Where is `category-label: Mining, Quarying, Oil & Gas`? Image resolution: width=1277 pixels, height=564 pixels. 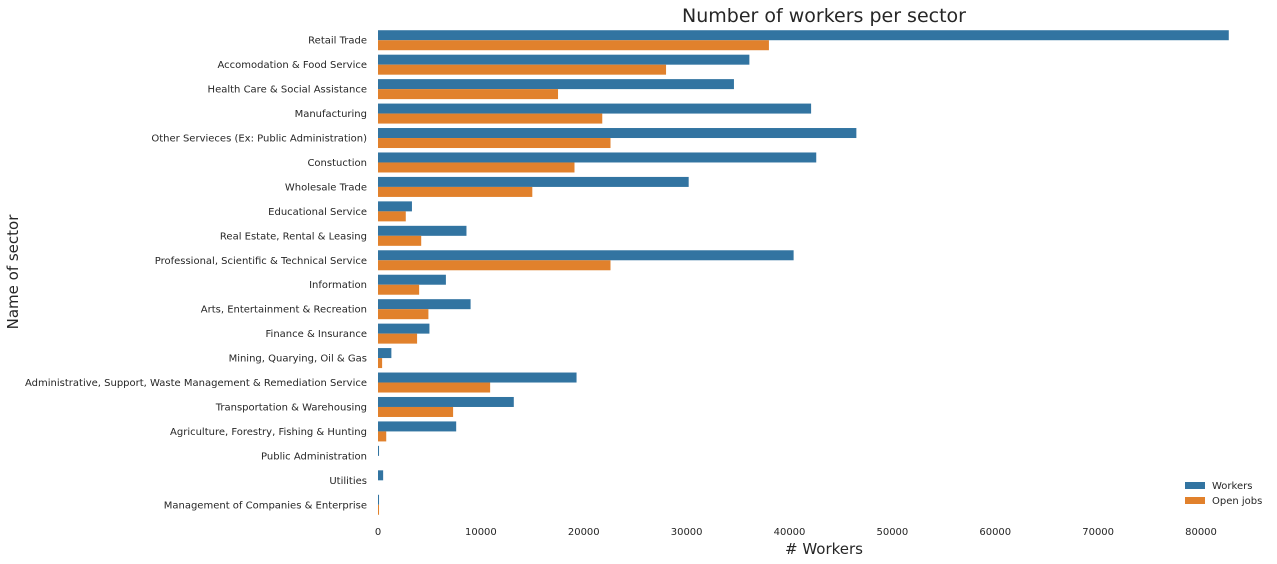 category-label: Mining, Quarying, Oil & Gas is located at coordinates (298, 359).